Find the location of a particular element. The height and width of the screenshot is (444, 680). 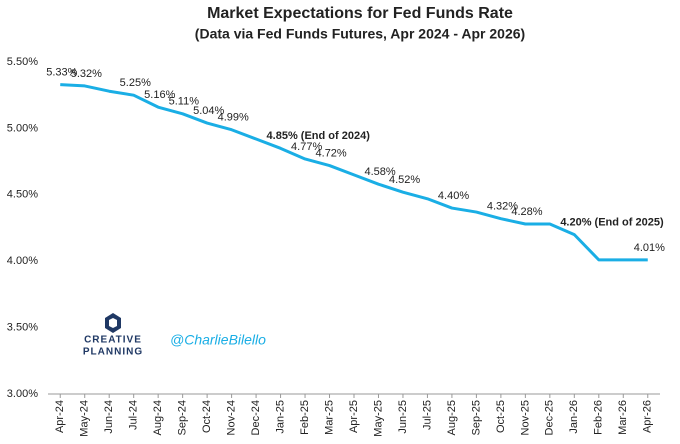

x-tick-label: Oct-24 is located at coordinates (207, 416).